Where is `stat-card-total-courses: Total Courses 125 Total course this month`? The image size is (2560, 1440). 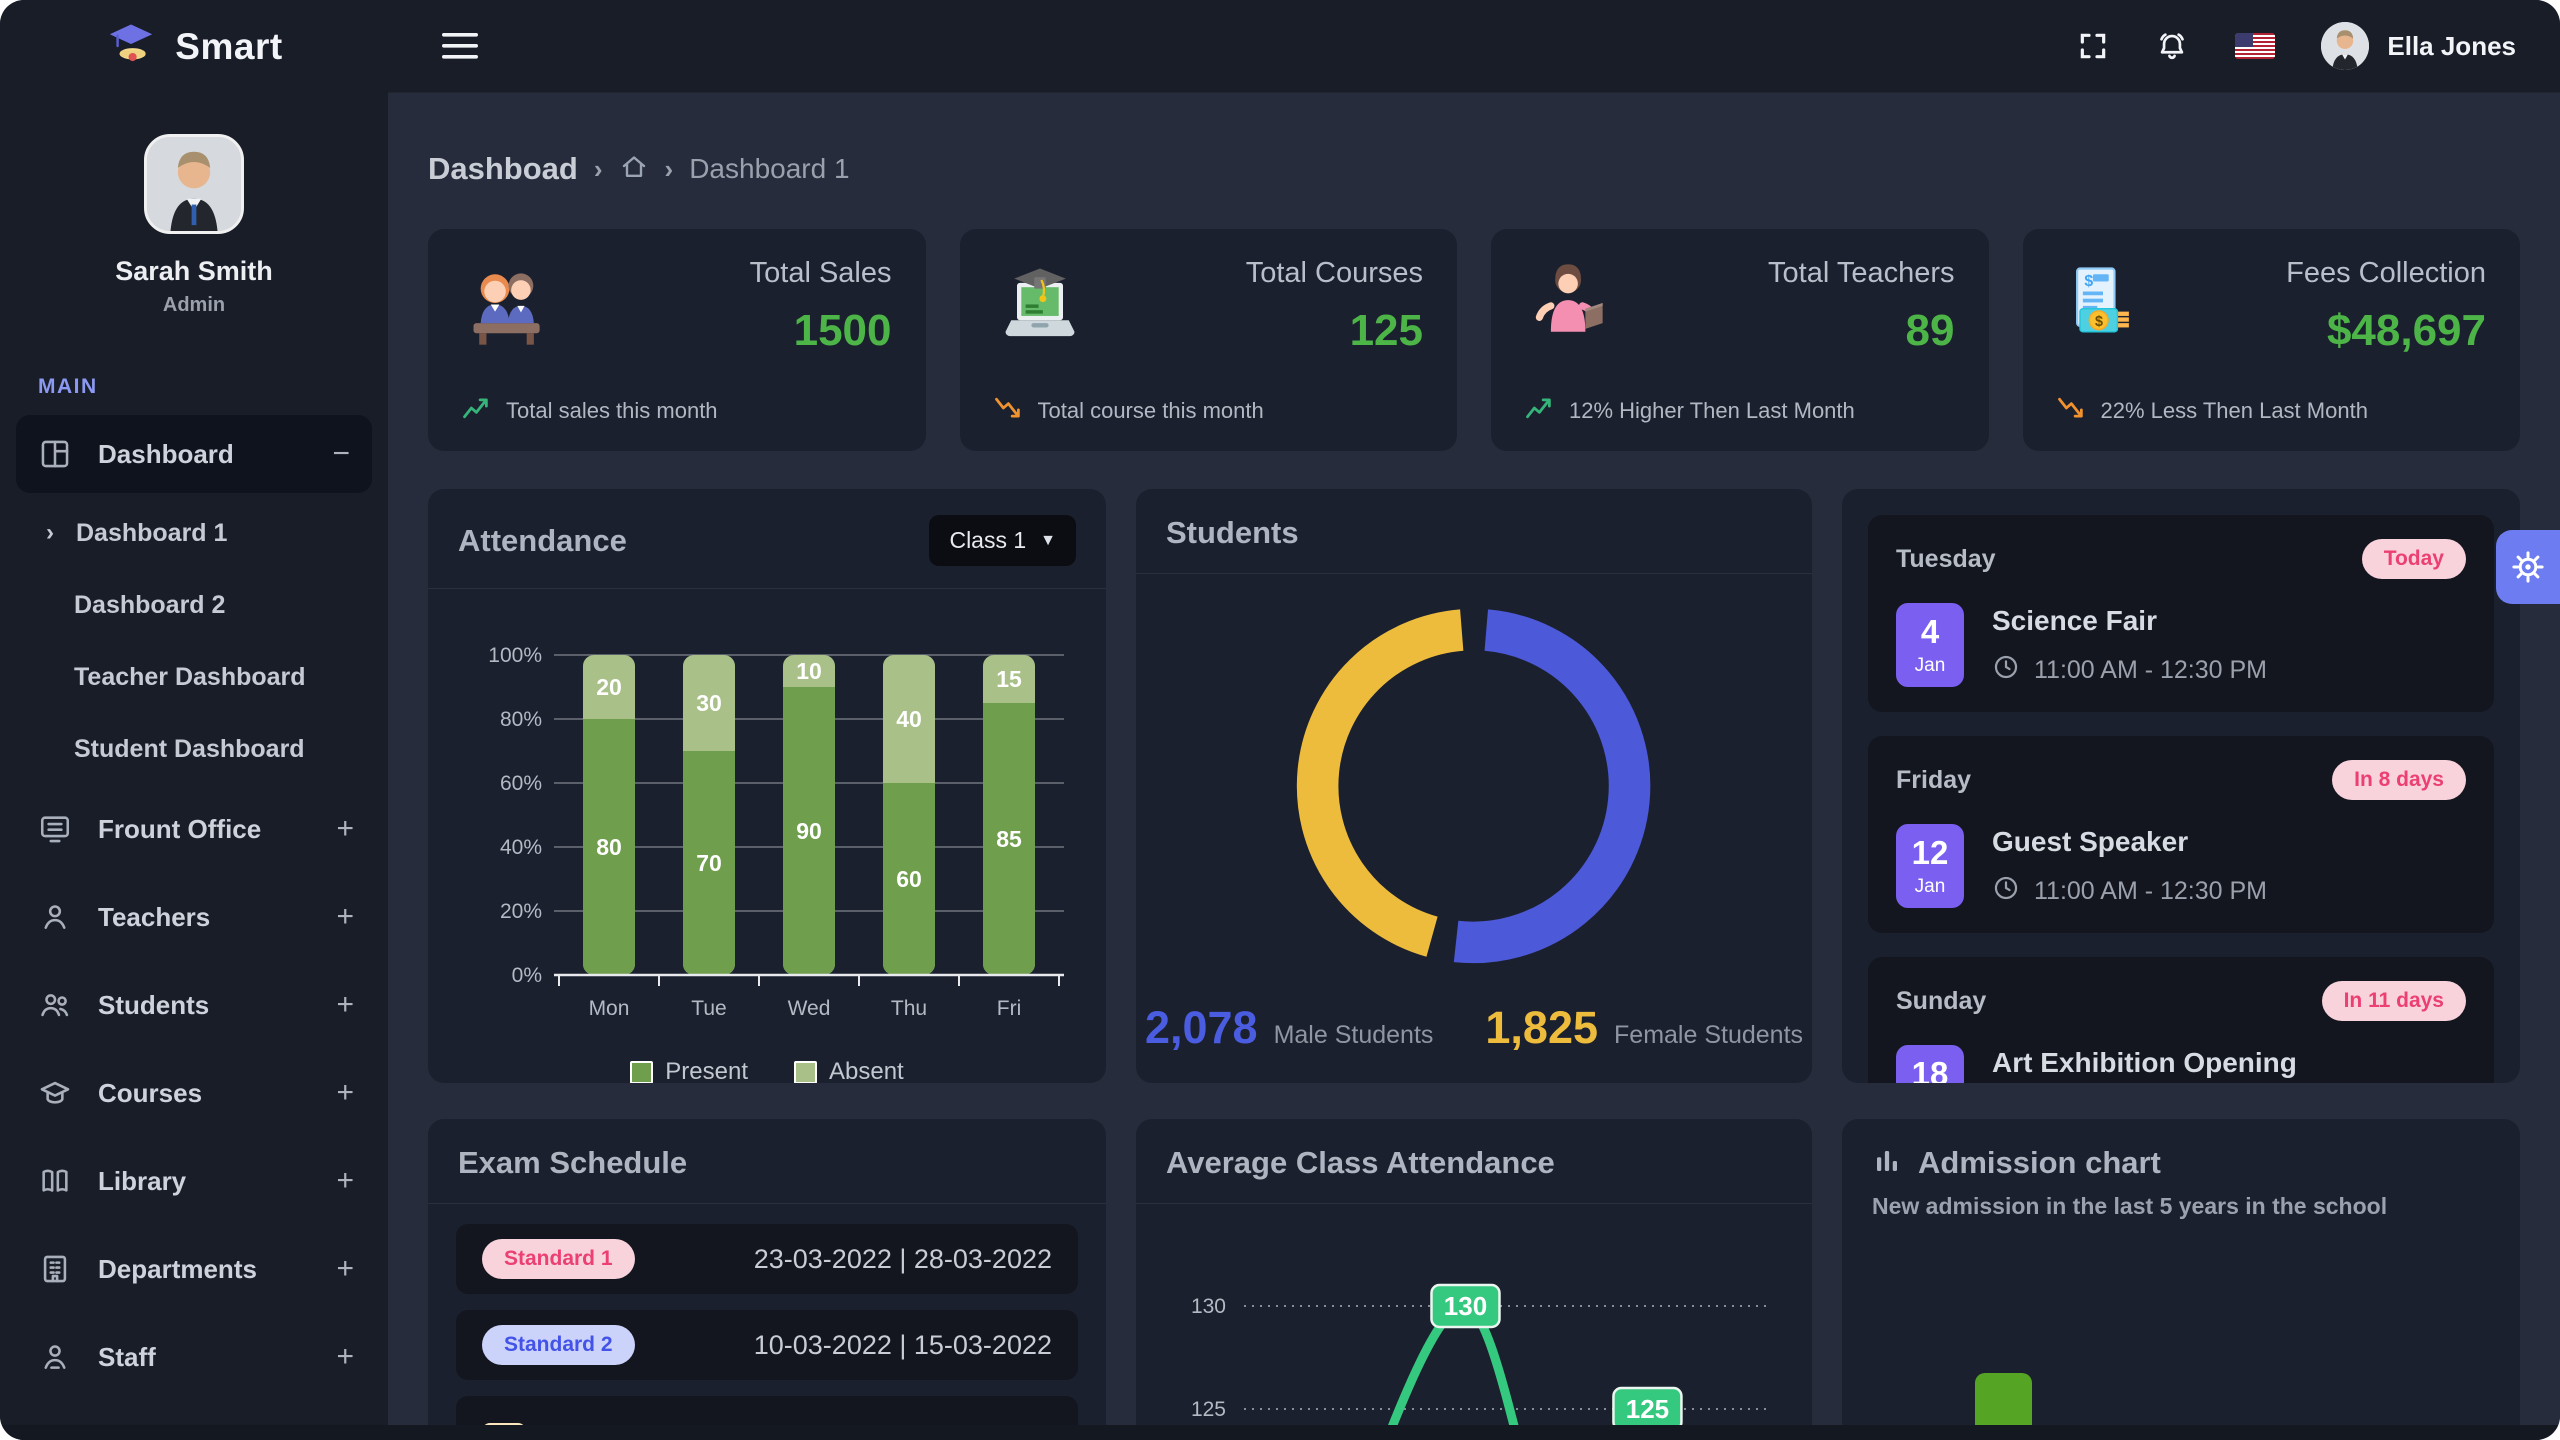
stat-card-total-courses: Total Courses 125 Total course this month is located at coordinates (1208, 340).